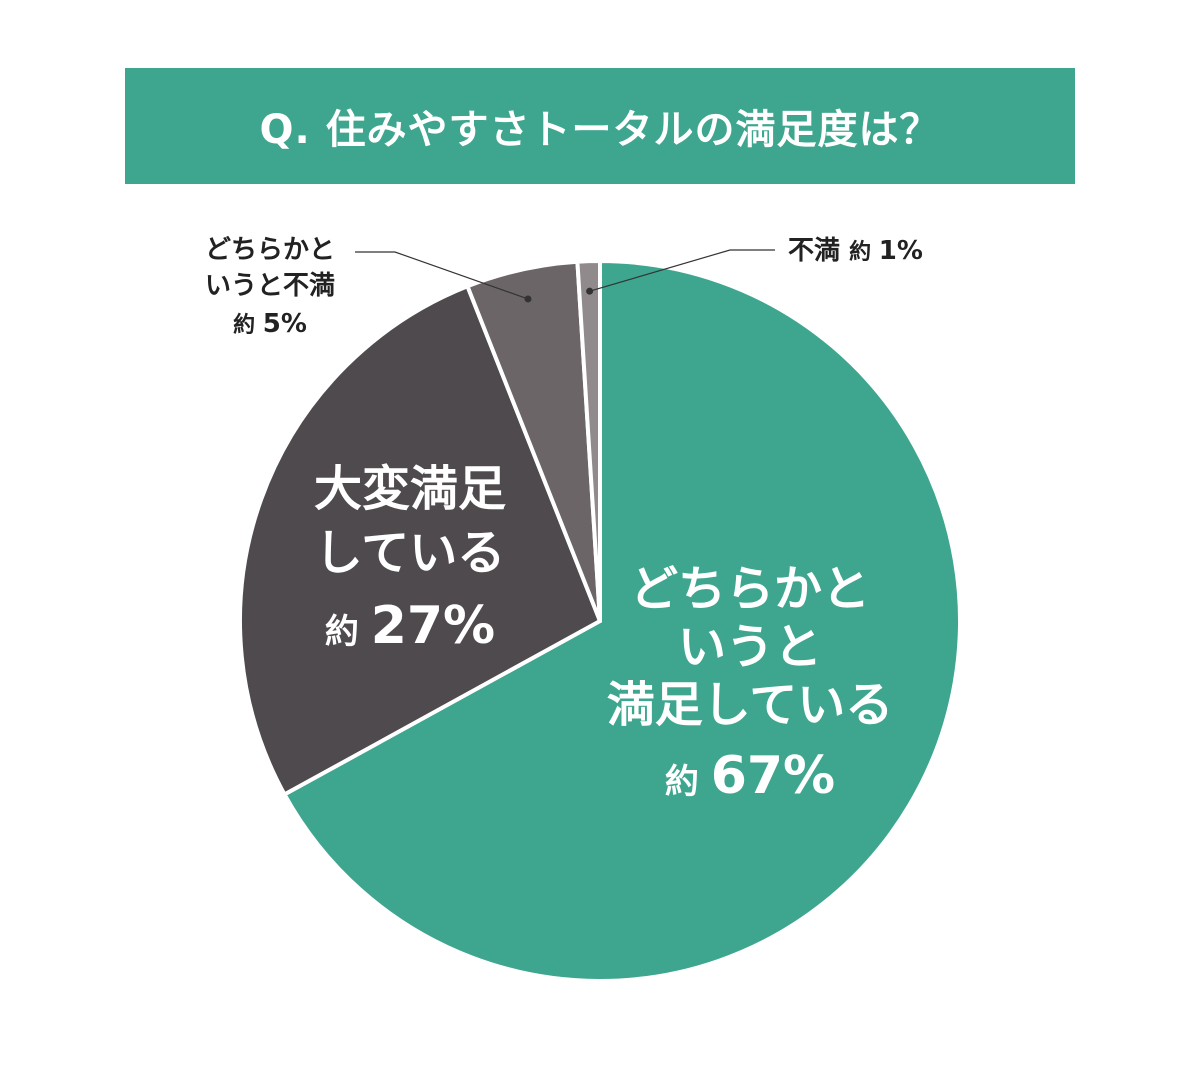  I want to click on slice-label-0-line-2: 満足している, so click(750, 705).